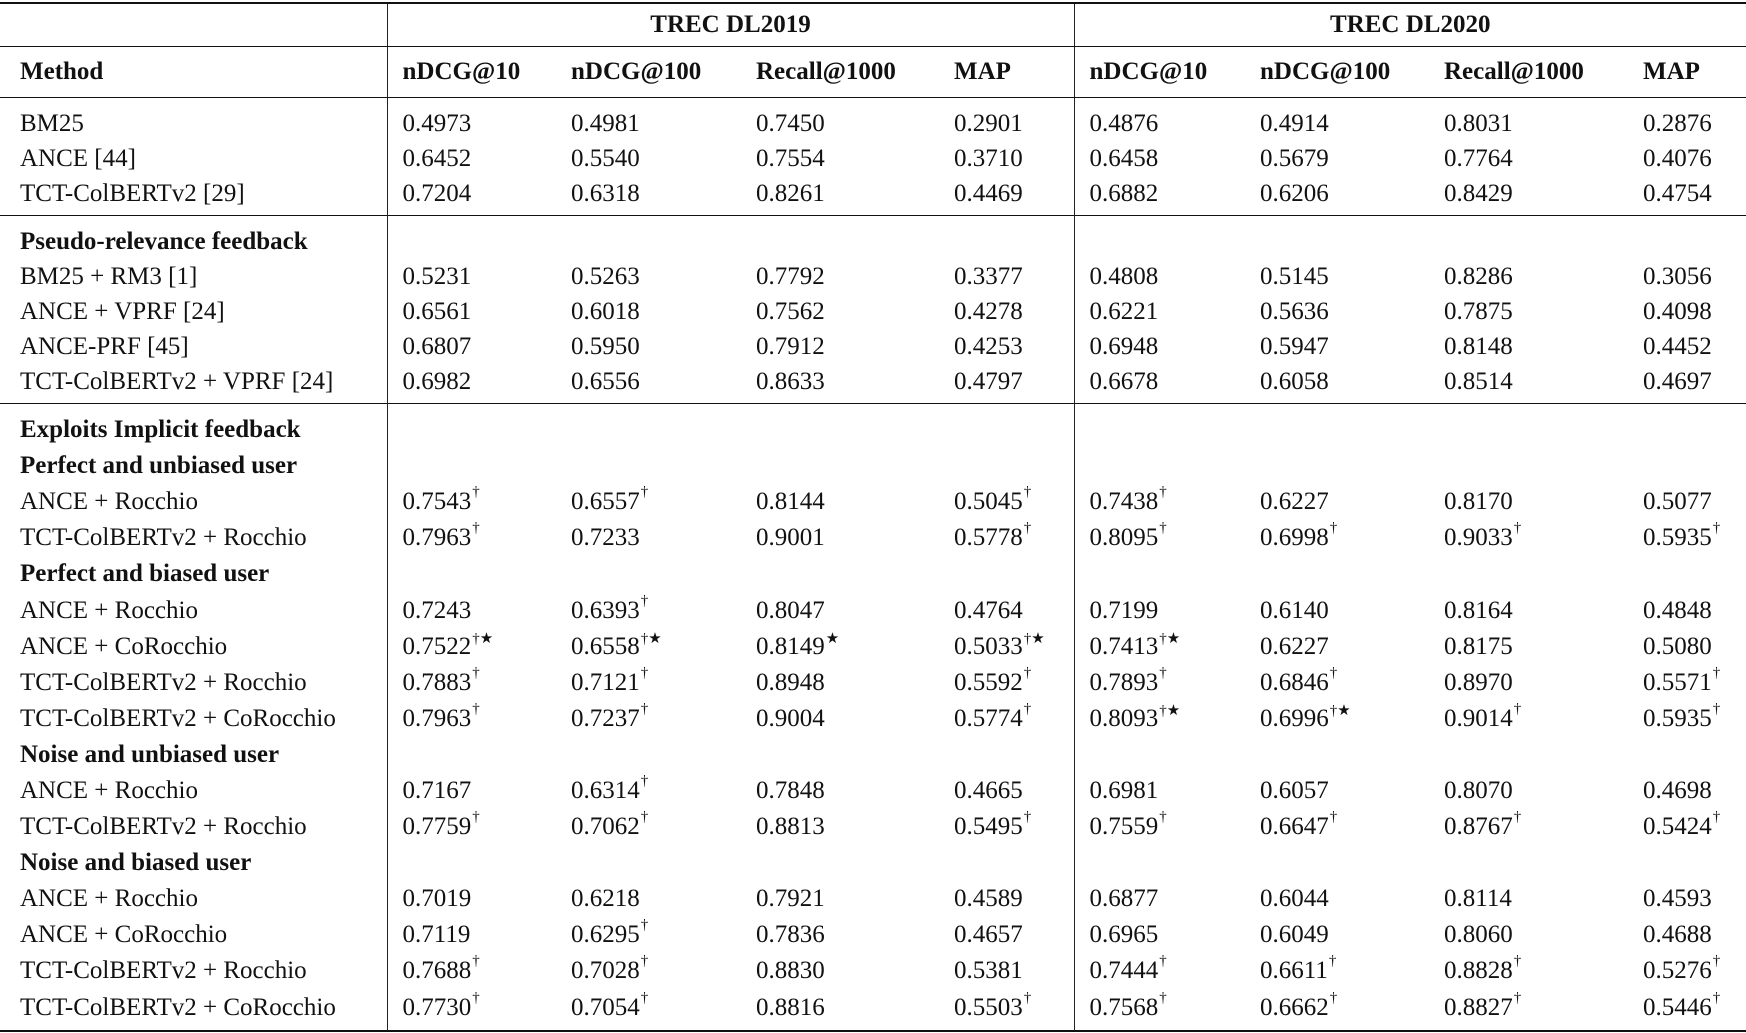  What do you see at coordinates (605, 158) in the screenshot?
I see `metric-value: 0.5540` at bounding box center [605, 158].